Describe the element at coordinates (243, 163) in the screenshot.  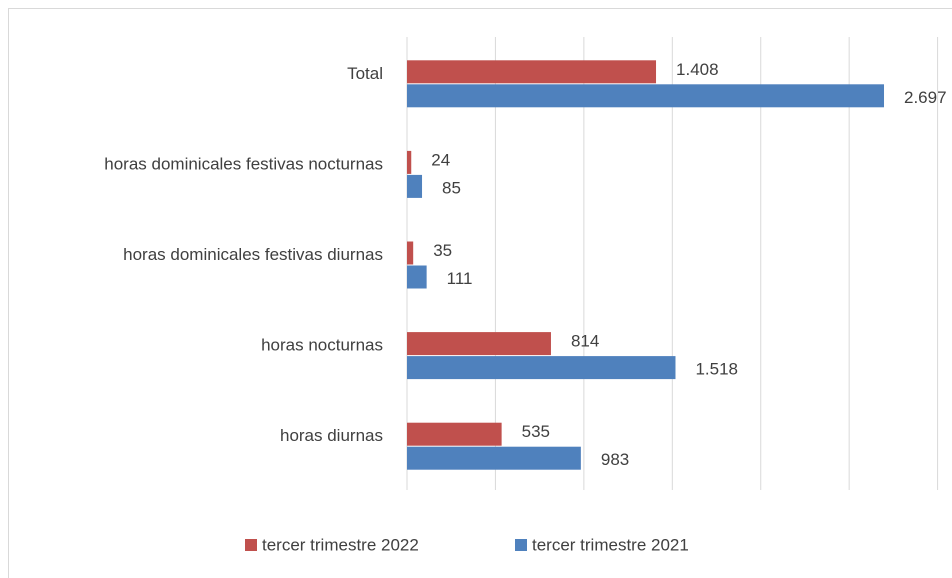
I see `y-tick-label: horas dominicales festivas nocturnas` at that location.